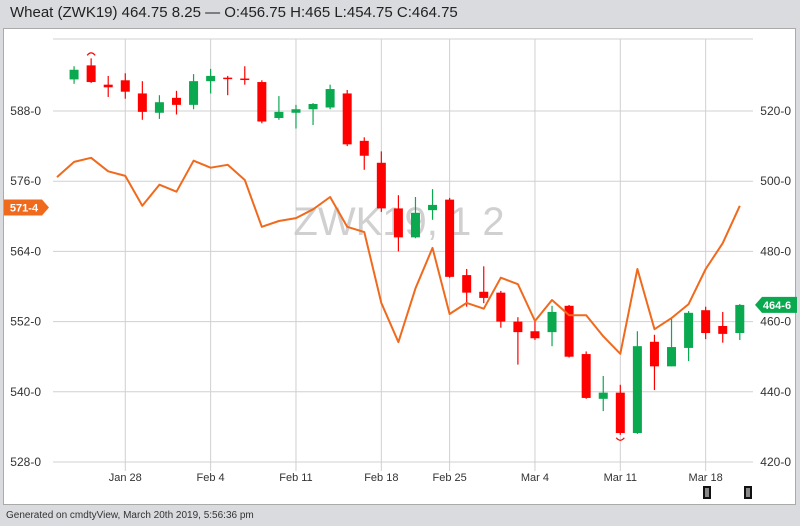  I want to click on right-axis-tick-label: 500-0, so click(775, 181).